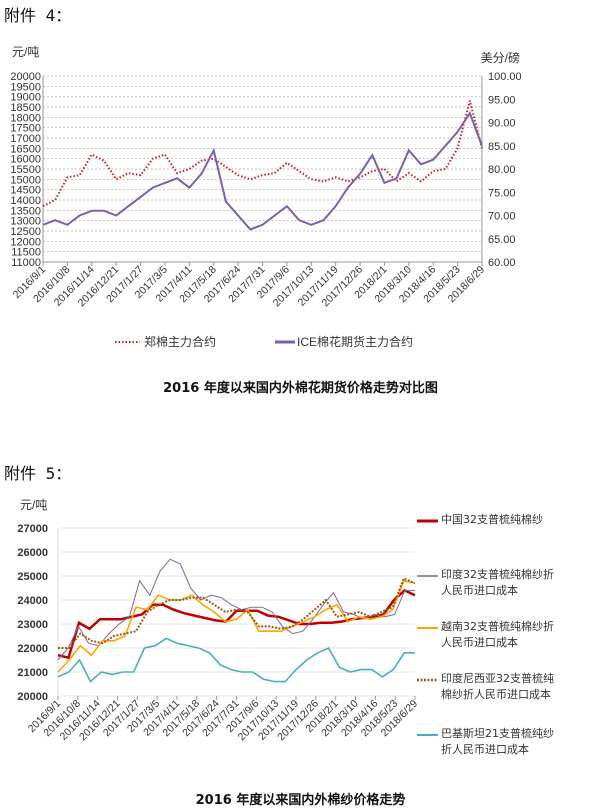  Describe the element at coordinates (25, 160) in the screenshot. I see `y-left-tick-label: 16000` at that location.